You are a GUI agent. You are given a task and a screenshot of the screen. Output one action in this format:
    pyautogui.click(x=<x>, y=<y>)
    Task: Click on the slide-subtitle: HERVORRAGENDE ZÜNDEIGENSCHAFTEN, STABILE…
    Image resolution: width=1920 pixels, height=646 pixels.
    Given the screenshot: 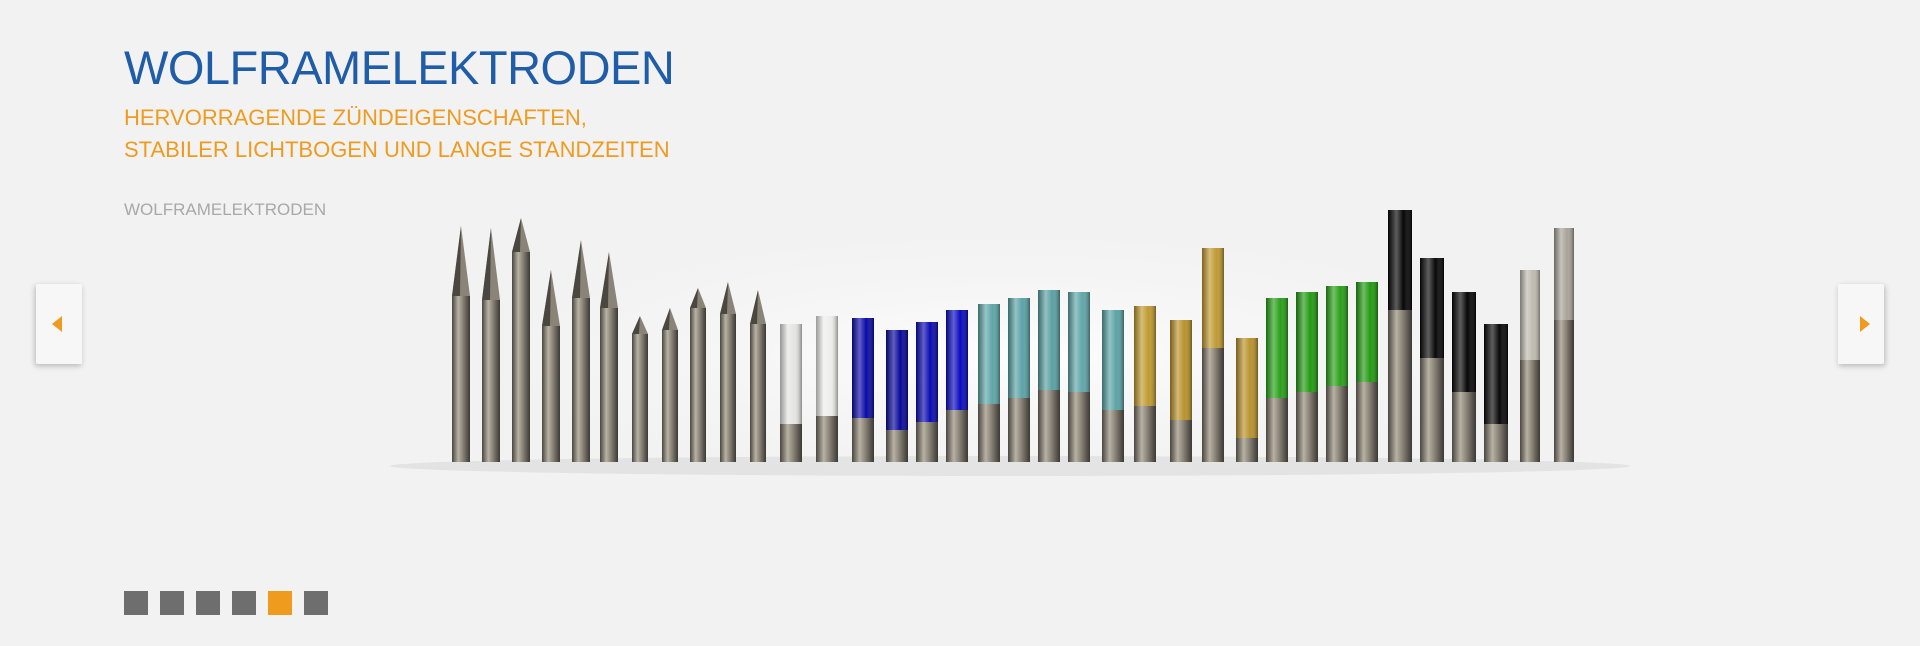 What is the action you would take?
    pyautogui.click(x=397, y=133)
    